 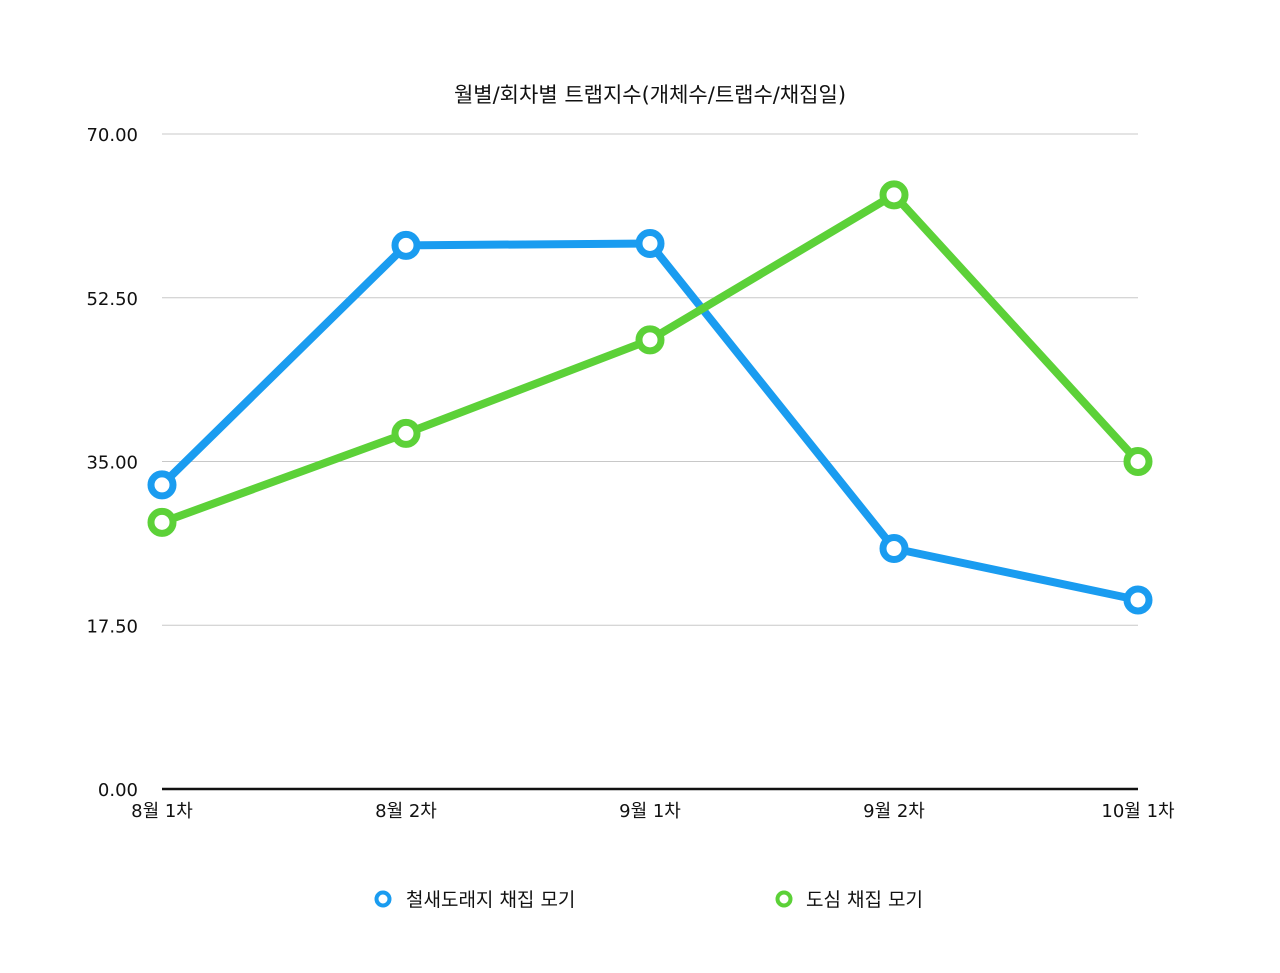 I want to click on legend-item: 도심 채집 모기, so click(x=849, y=900).